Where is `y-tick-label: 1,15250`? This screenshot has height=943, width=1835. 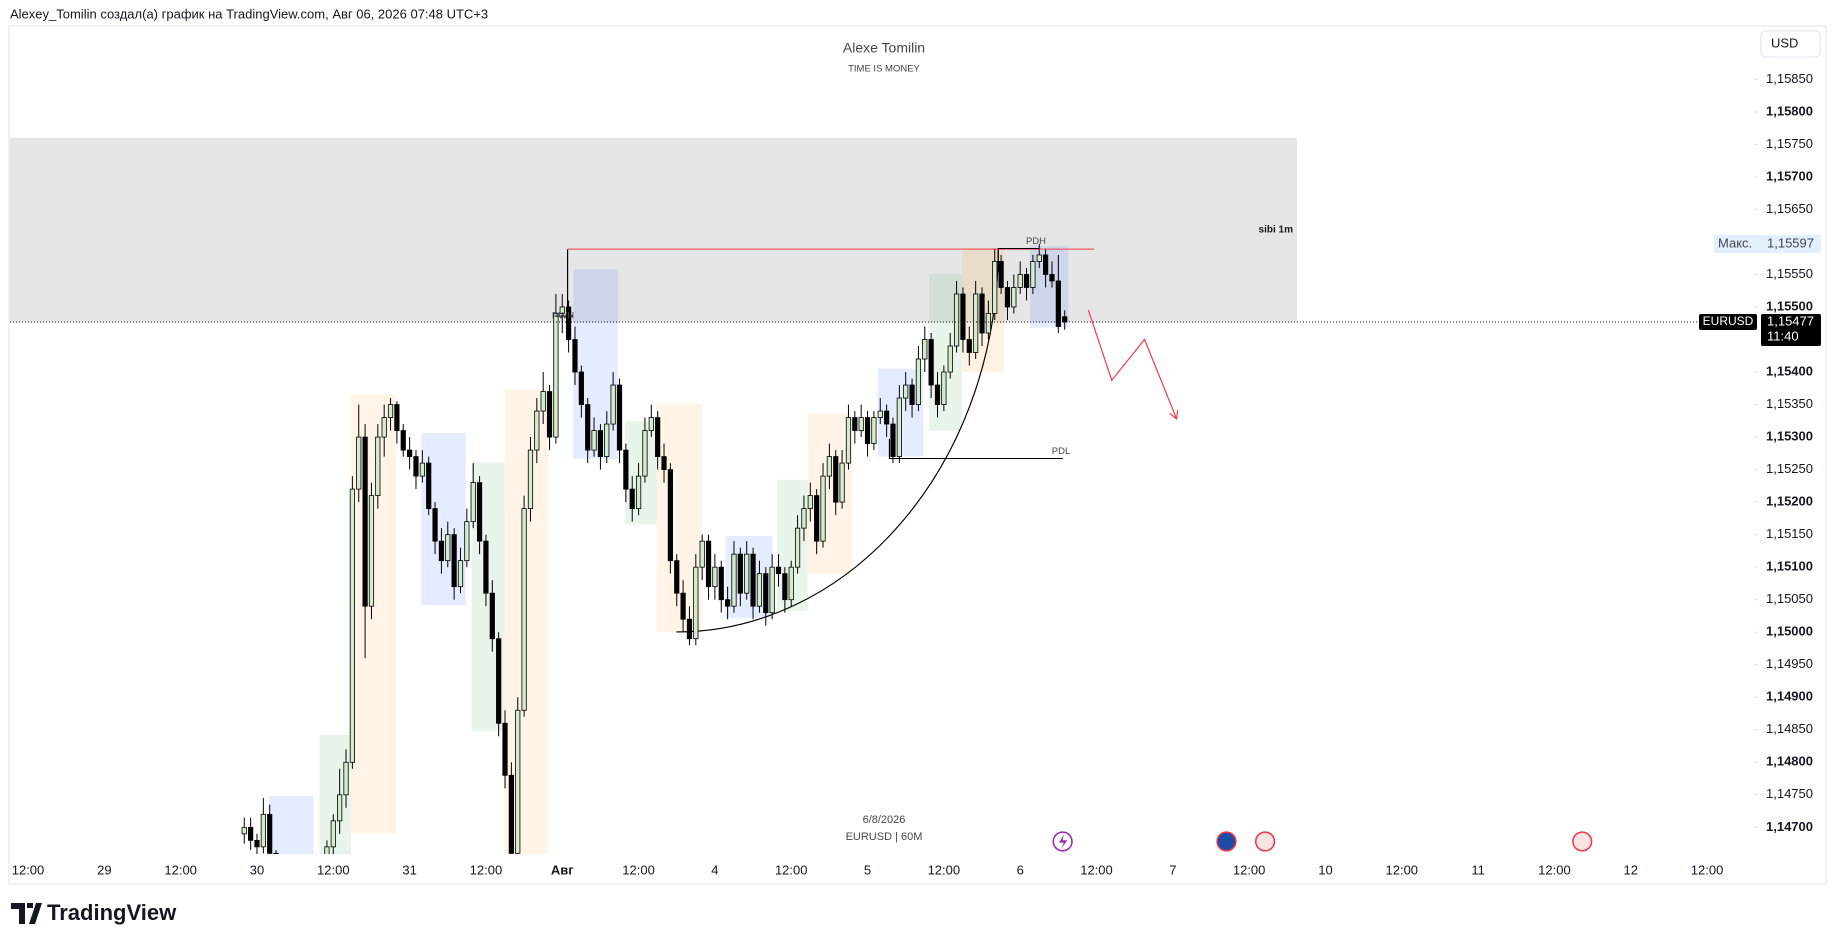 y-tick-label: 1,15250 is located at coordinates (1789, 468).